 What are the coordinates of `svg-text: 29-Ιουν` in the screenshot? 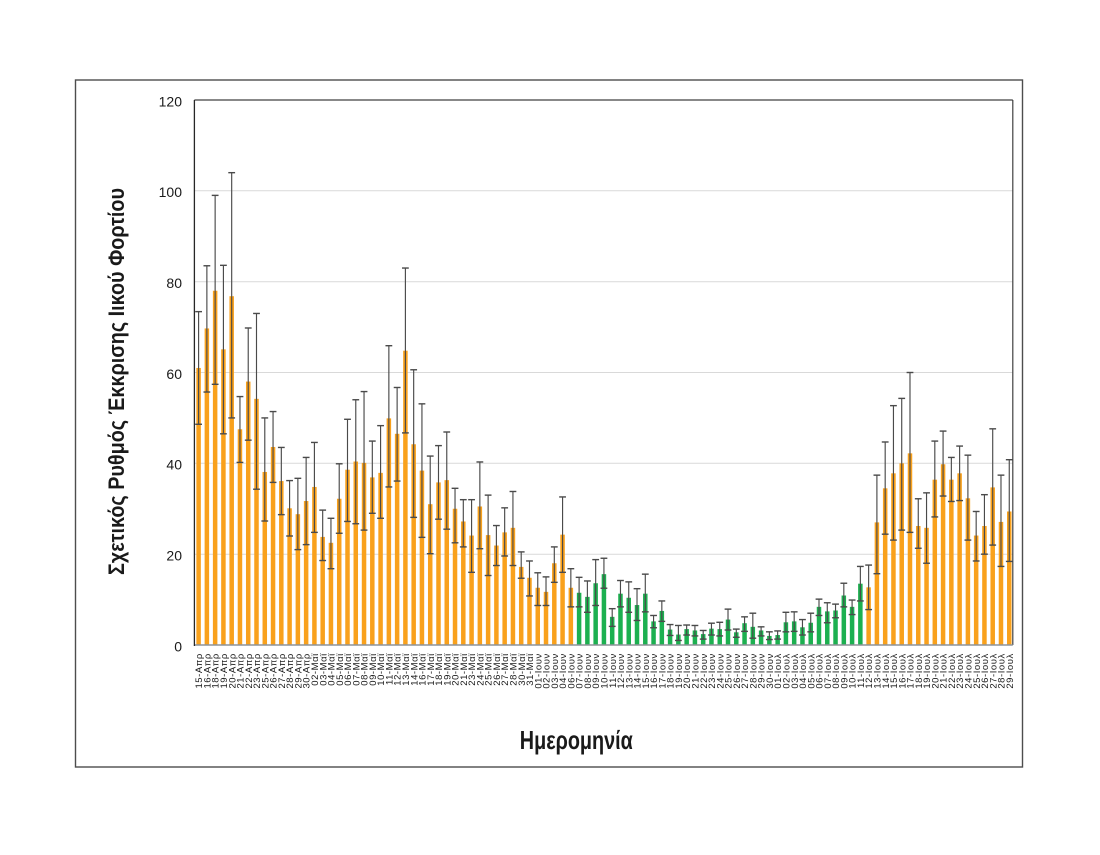 It's located at (762, 670).